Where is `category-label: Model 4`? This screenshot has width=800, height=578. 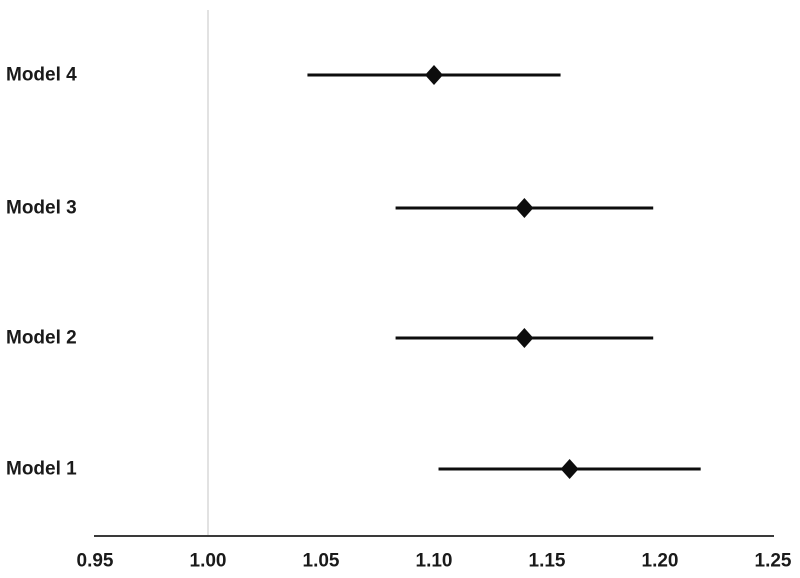
category-label: Model 4 is located at coordinates (41, 75).